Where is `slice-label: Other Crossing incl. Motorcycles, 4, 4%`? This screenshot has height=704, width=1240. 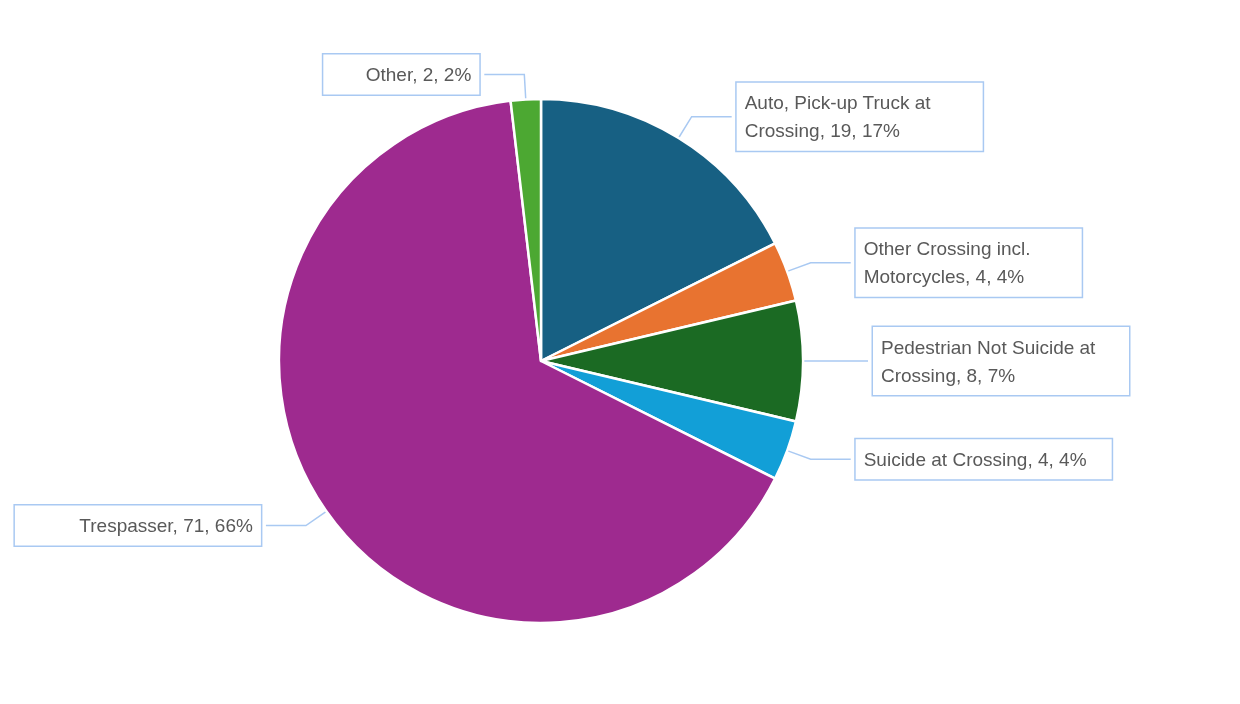 slice-label: Other Crossing incl. Motorcycles, 4, 4% is located at coordinates (949, 263).